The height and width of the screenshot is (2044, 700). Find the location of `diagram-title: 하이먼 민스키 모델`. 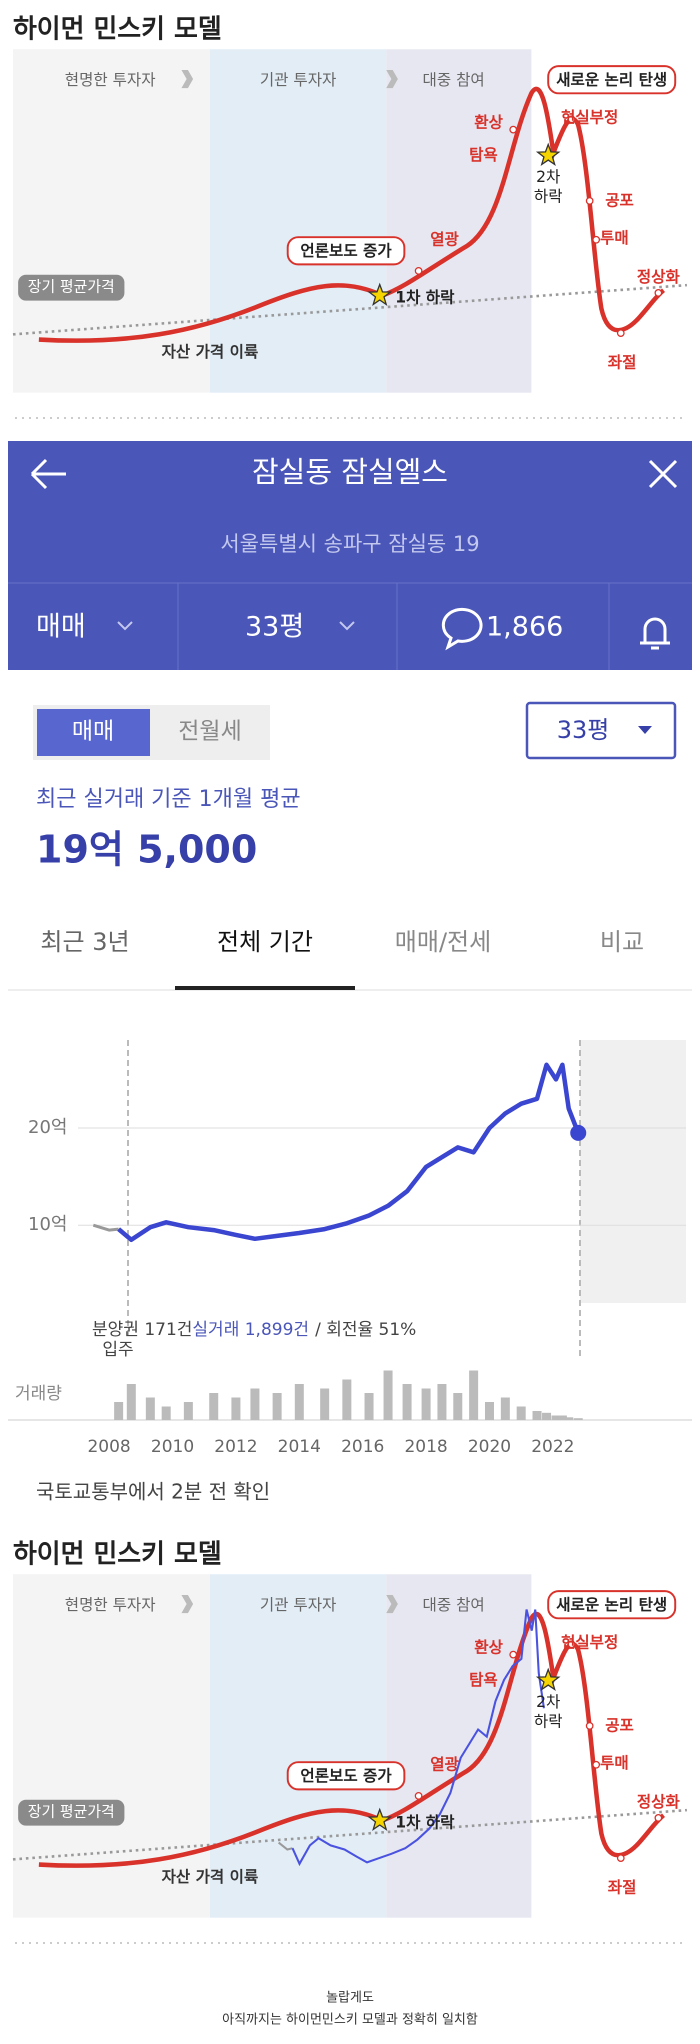

diagram-title: 하이먼 민스키 모델 is located at coordinates (117, 29).